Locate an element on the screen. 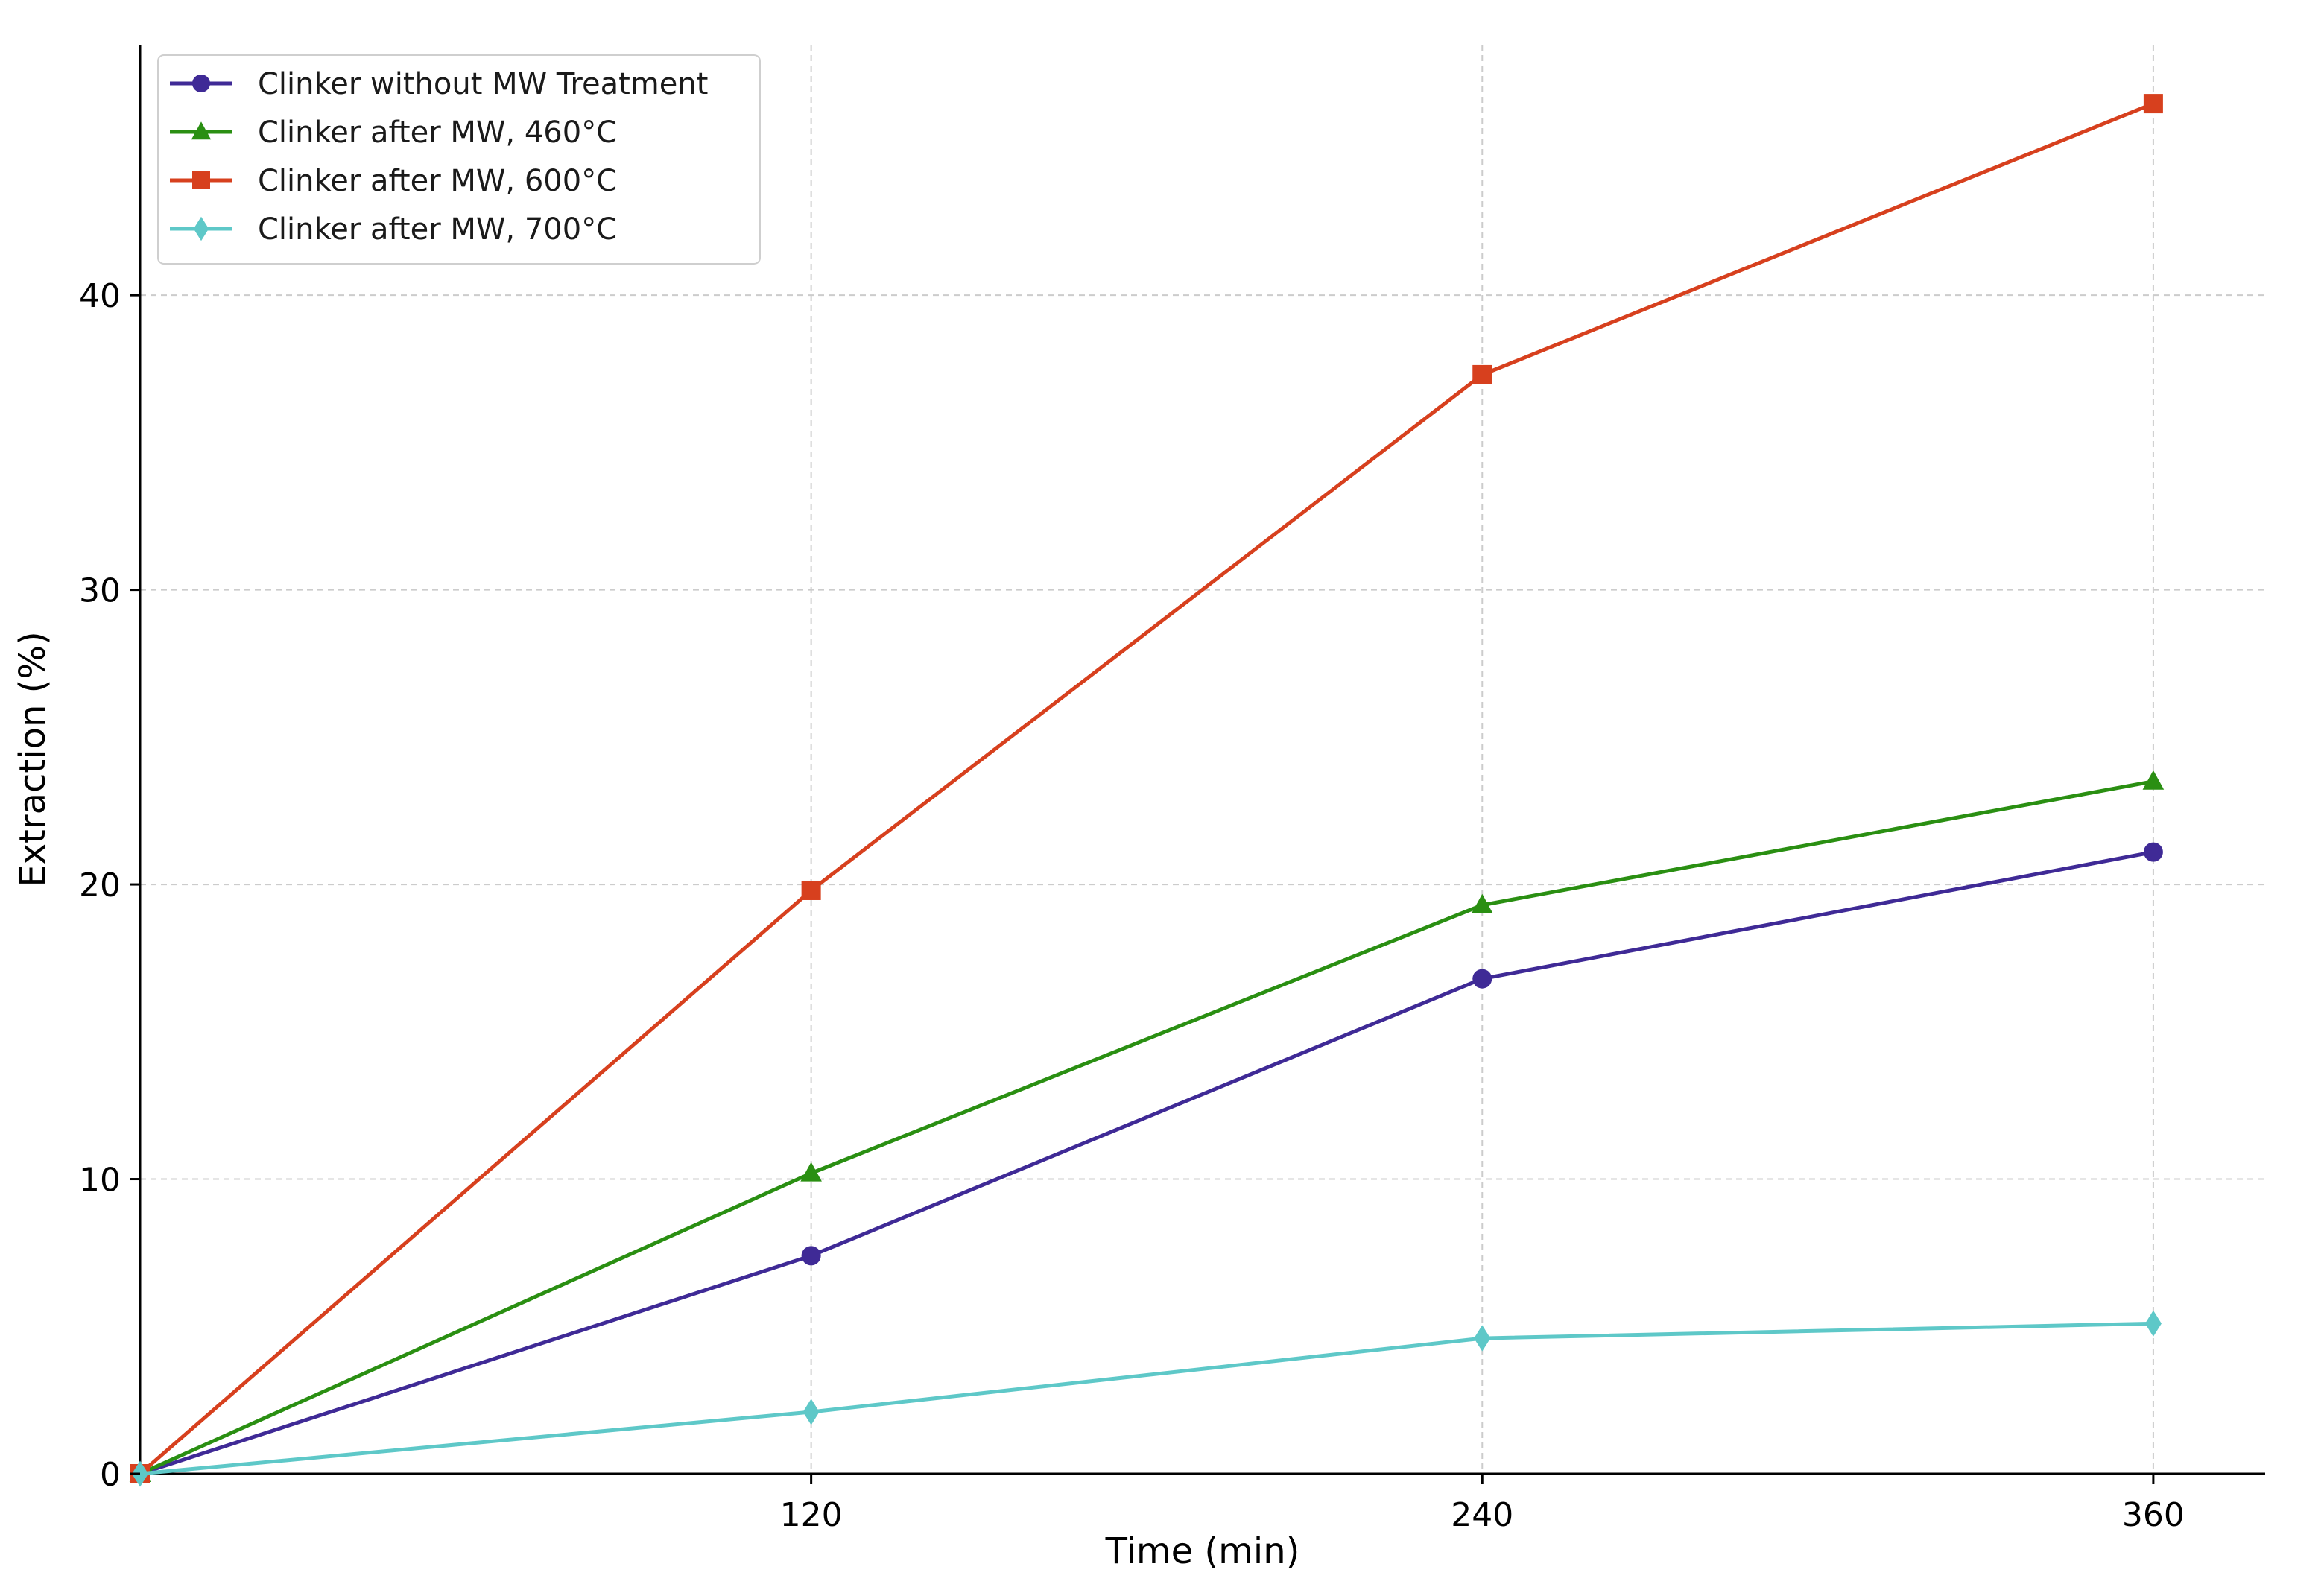 Image resolution: width=2324 pixels, height=1593 pixels. legend-label: Clinker without MW Treatment is located at coordinates (483, 84).